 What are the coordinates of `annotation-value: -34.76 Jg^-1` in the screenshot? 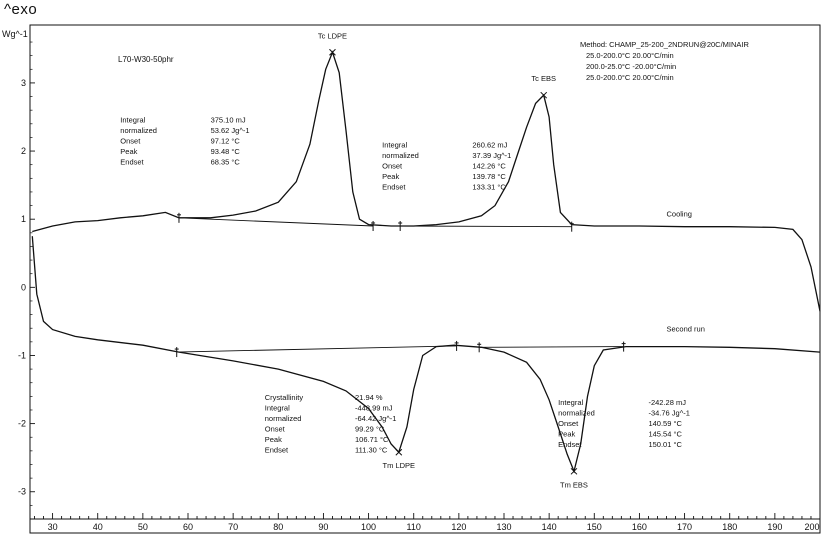 It's located at (668, 413).